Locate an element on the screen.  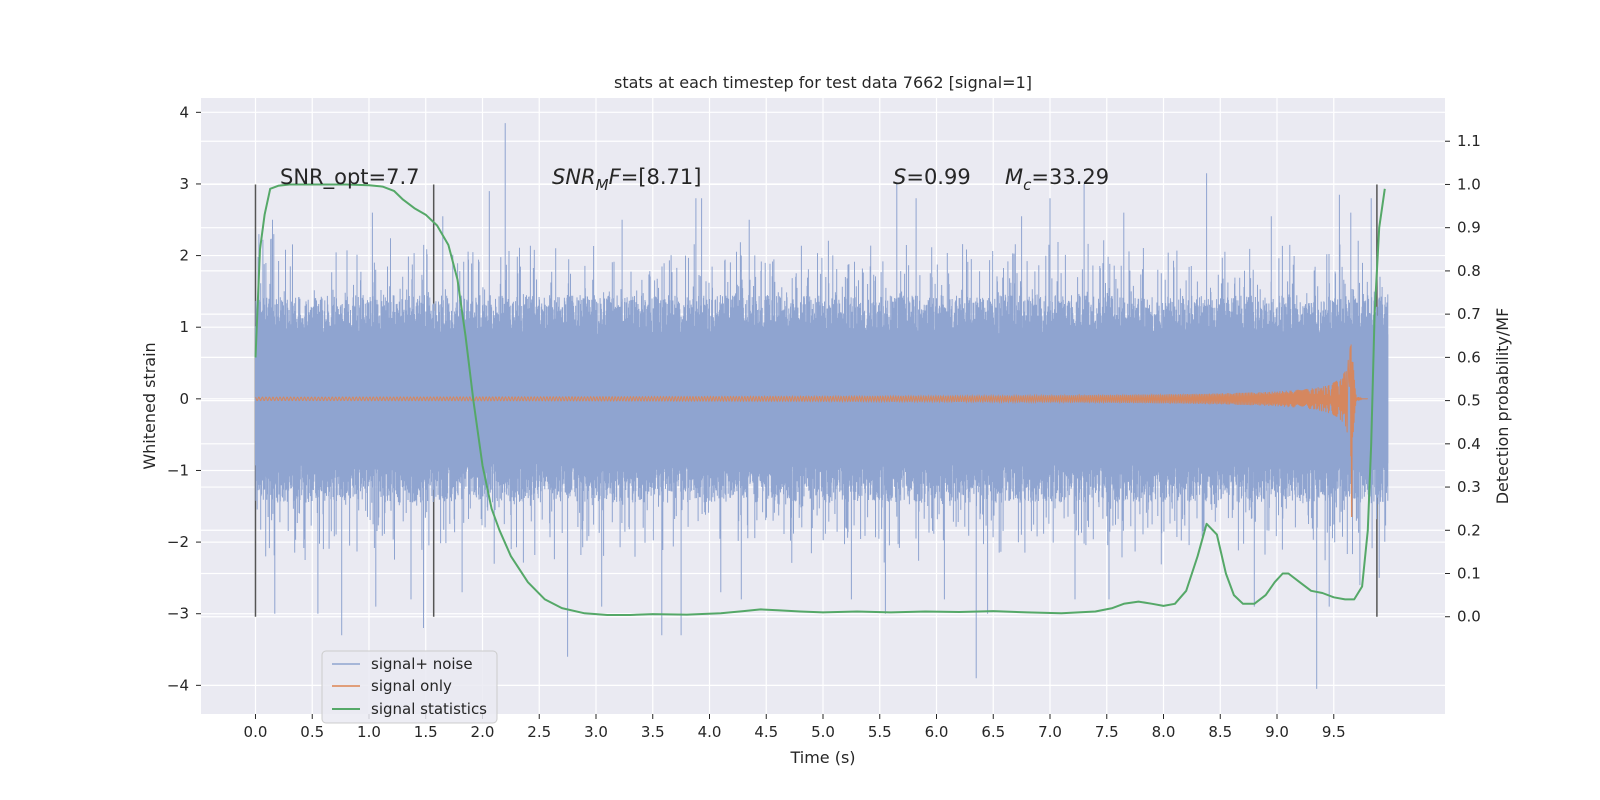
y2-tick-label: 0.3 is located at coordinates (1469, 487).